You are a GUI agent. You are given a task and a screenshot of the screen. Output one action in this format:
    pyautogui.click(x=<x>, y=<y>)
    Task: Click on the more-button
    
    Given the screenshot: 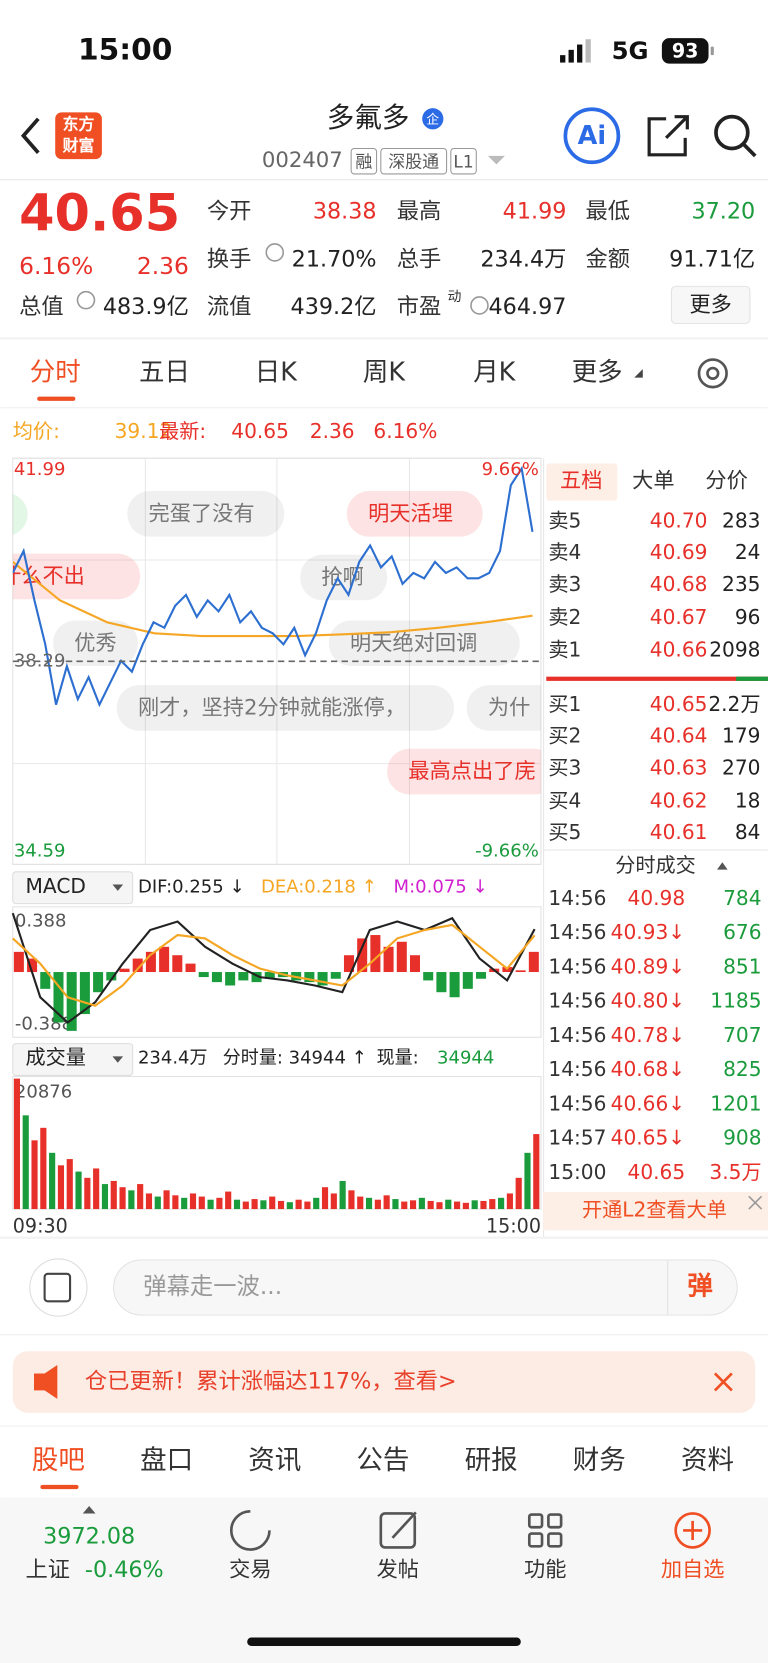 What is the action you would take?
    pyautogui.click(x=710, y=305)
    